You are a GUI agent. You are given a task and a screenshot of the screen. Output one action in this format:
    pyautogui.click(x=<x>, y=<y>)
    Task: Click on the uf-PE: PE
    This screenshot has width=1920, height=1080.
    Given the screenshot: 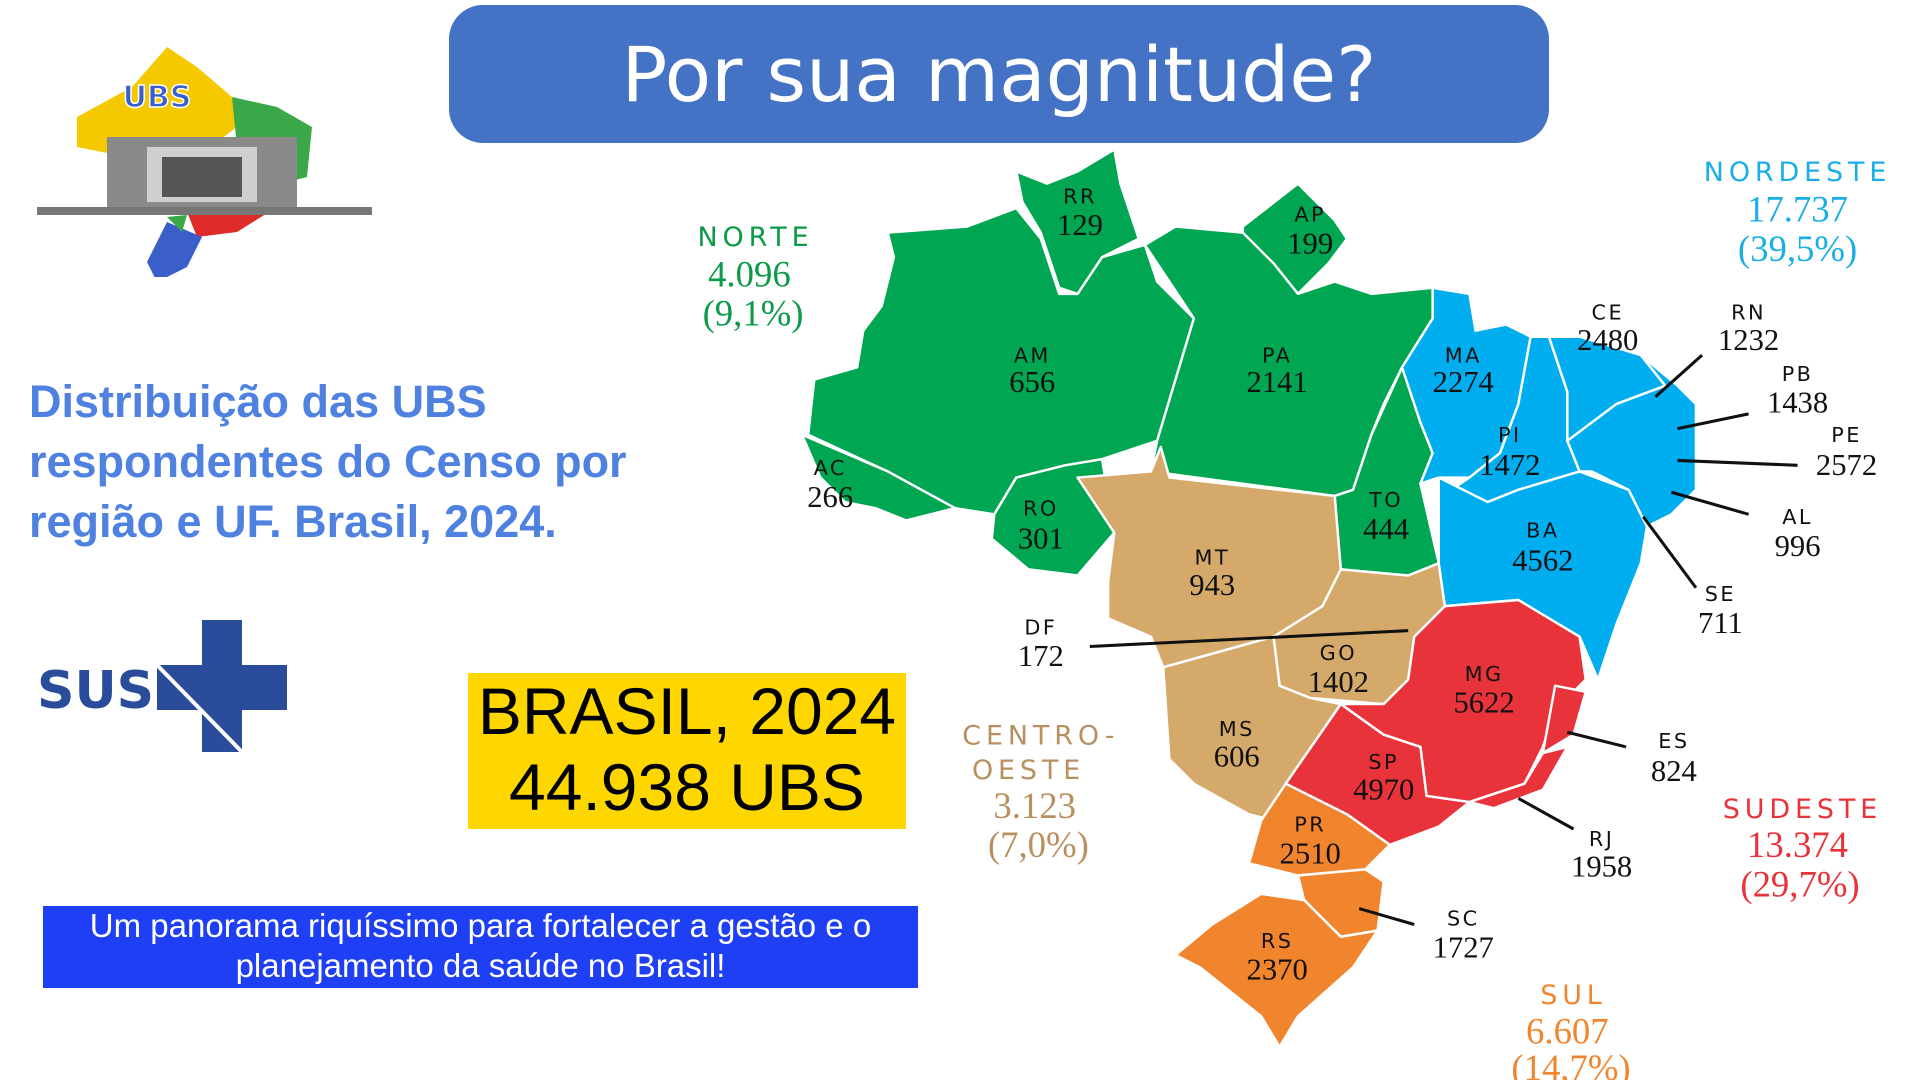 What is the action you would take?
    pyautogui.click(x=1846, y=435)
    